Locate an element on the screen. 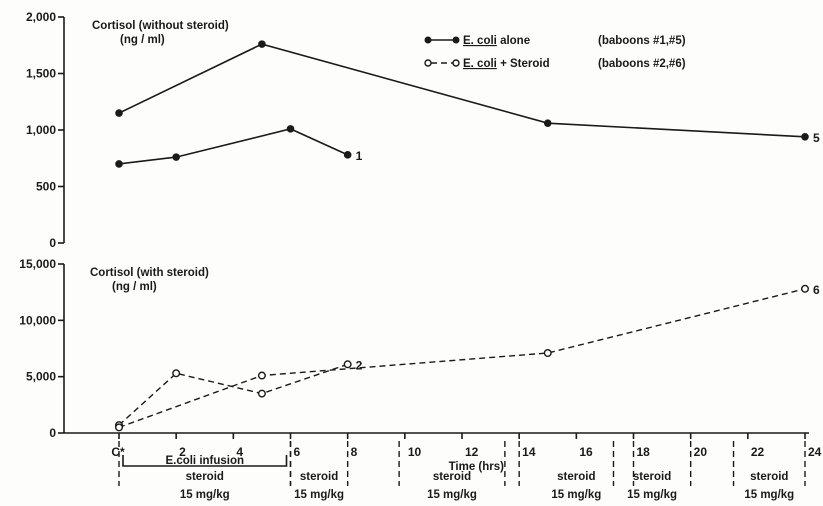  series-1-label: 1 is located at coordinates (359, 156).